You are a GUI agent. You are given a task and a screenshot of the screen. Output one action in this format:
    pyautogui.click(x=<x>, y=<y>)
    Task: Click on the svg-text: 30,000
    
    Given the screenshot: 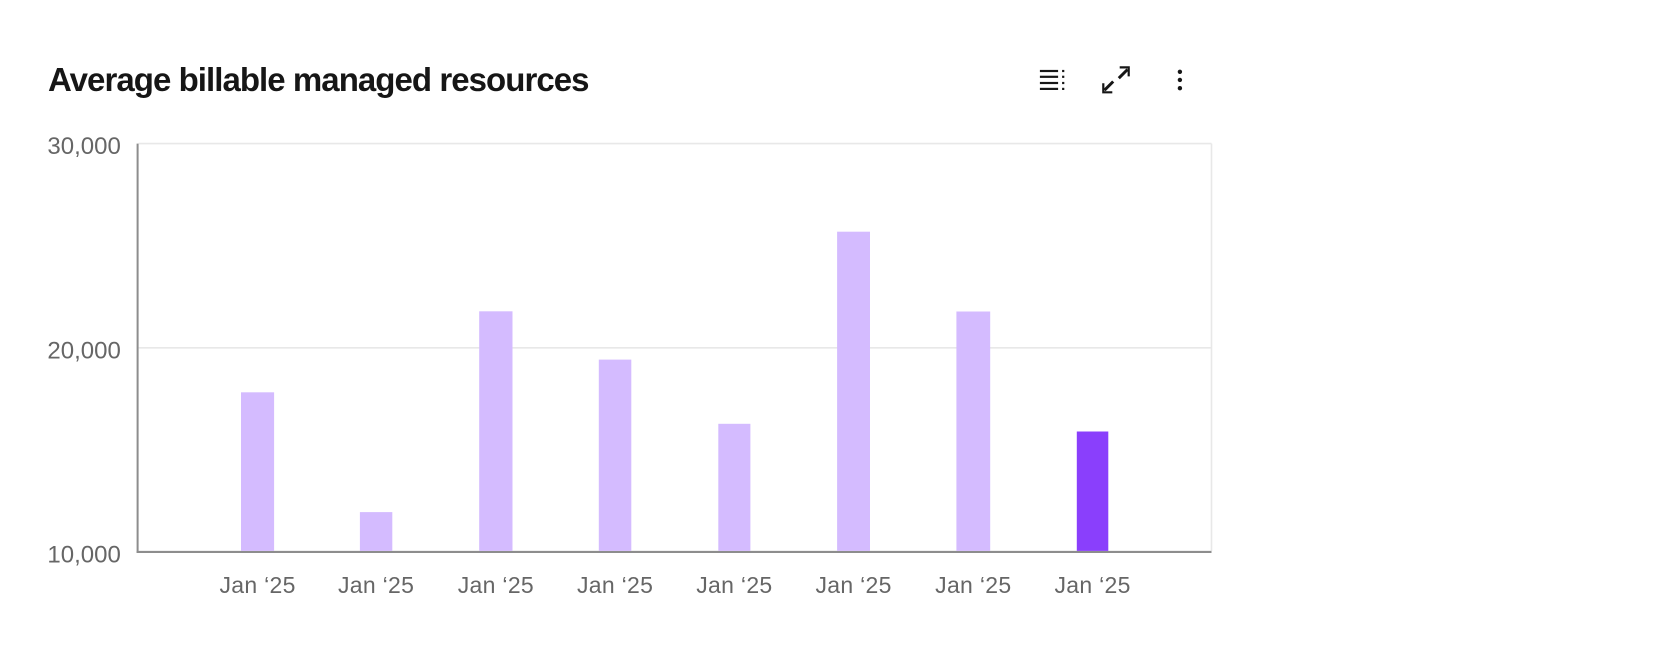 What is the action you would take?
    pyautogui.click(x=83, y=146)
    